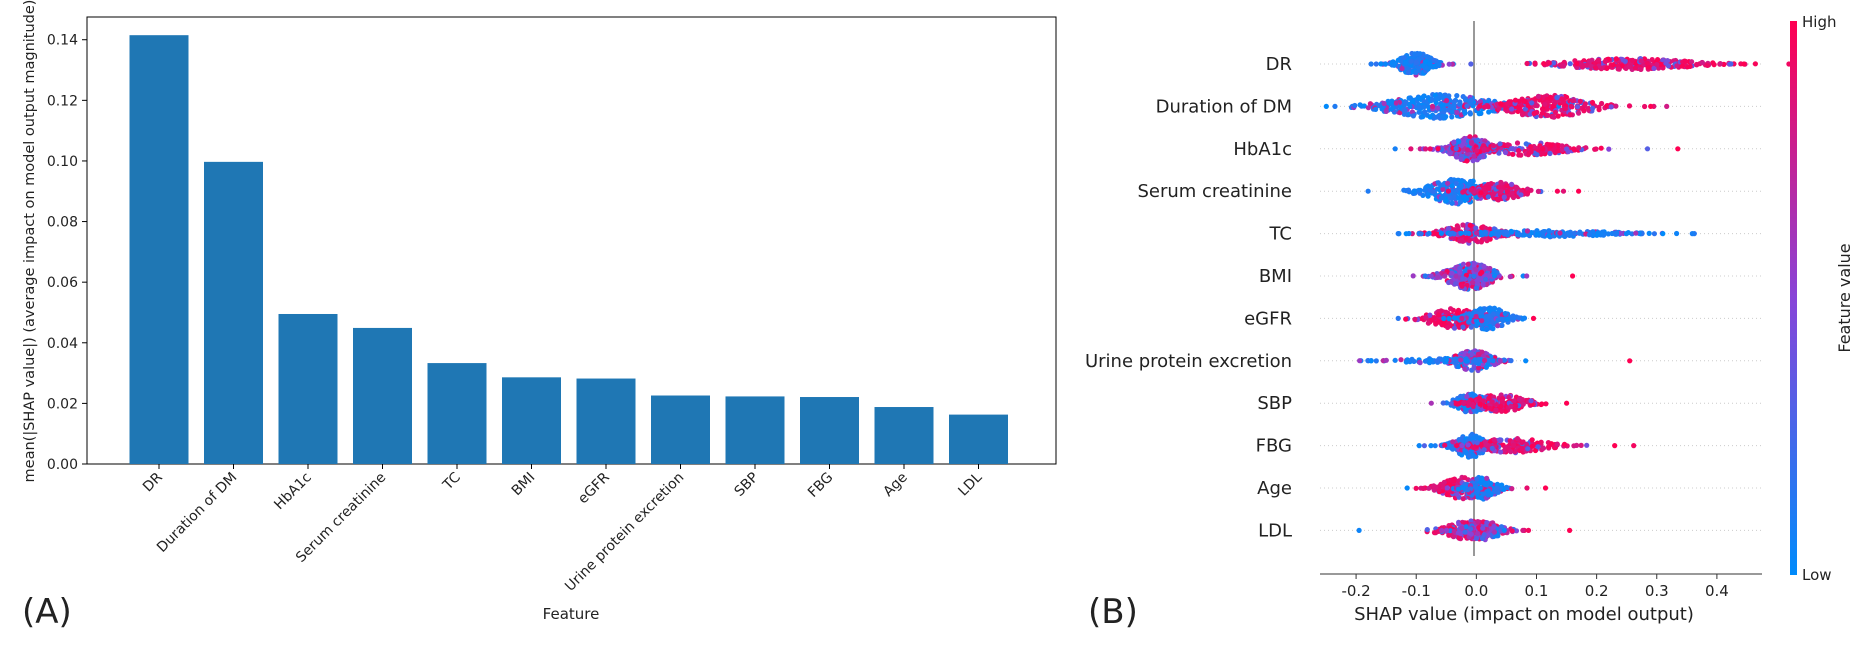  Describe the element at coordinates (1597, 591) in the screenshot. I see `x-tick-label: 0.2` at that location.